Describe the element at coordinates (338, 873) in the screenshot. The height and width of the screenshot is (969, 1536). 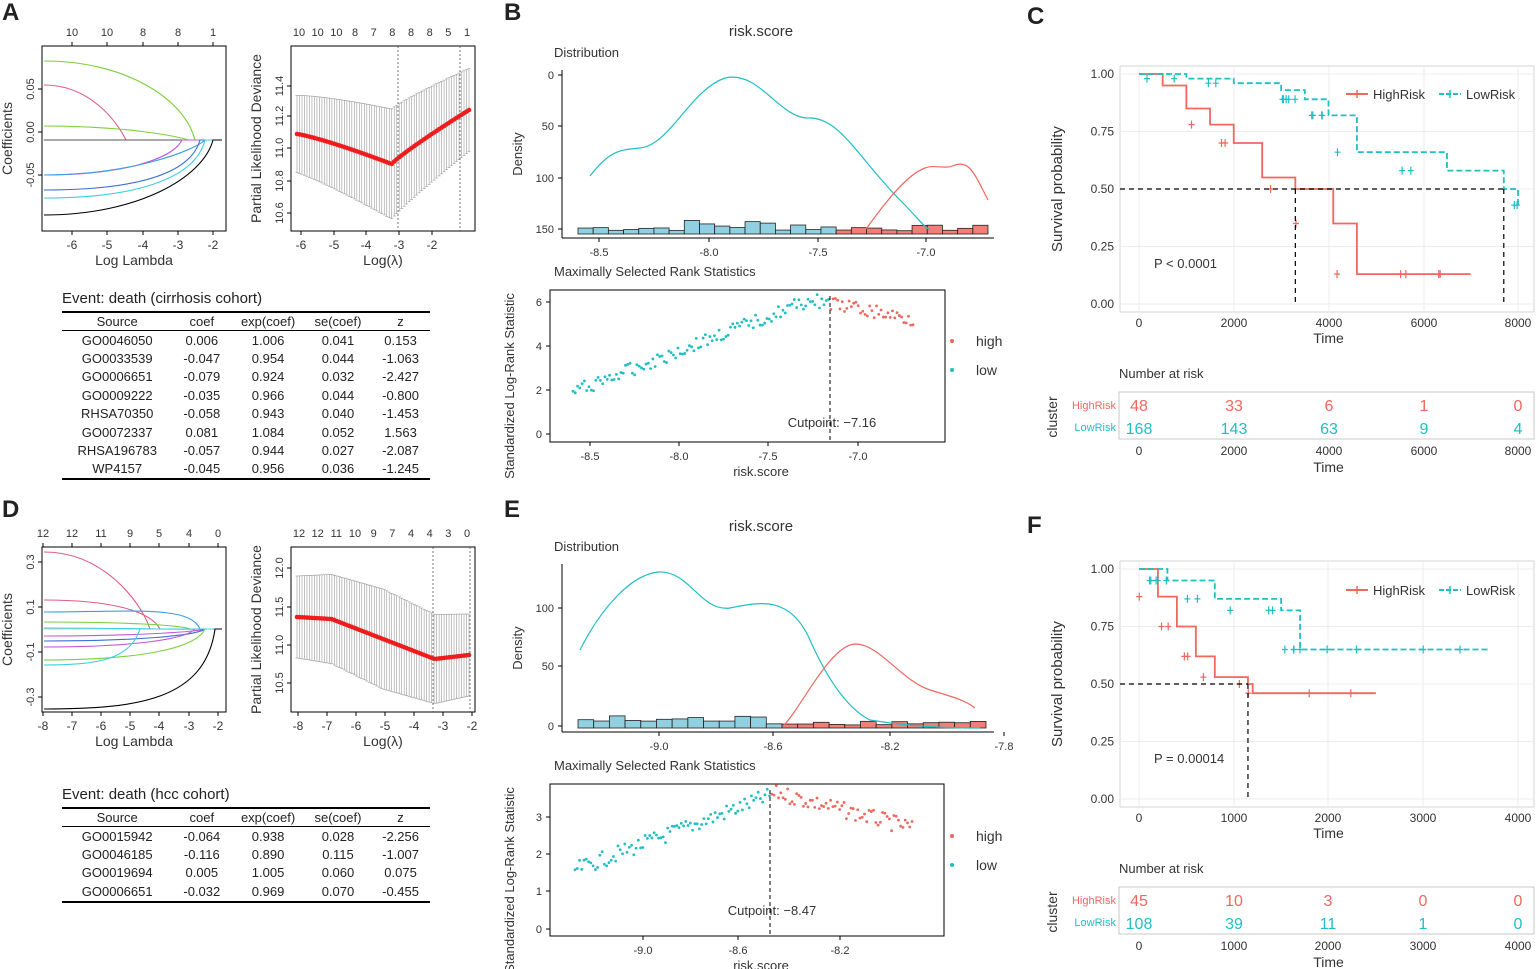
I see `table-cell: 0.060` at that location.